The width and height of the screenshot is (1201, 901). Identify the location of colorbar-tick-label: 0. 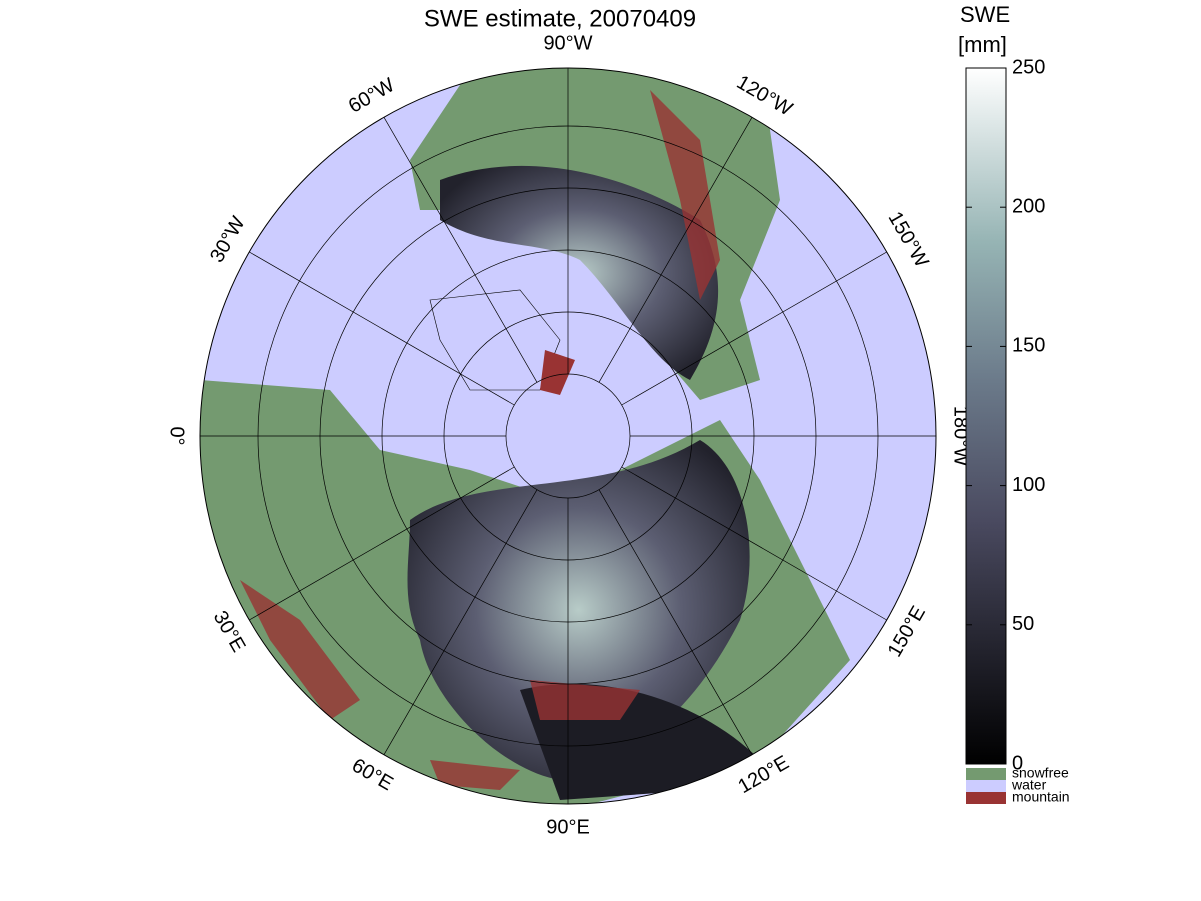
(1017, 763).